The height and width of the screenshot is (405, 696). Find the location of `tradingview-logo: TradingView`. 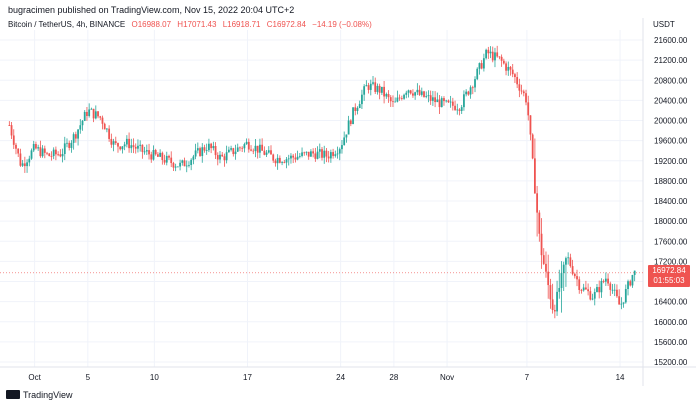

tradingview-logo: TradingView is located at coordinates (39, 395).